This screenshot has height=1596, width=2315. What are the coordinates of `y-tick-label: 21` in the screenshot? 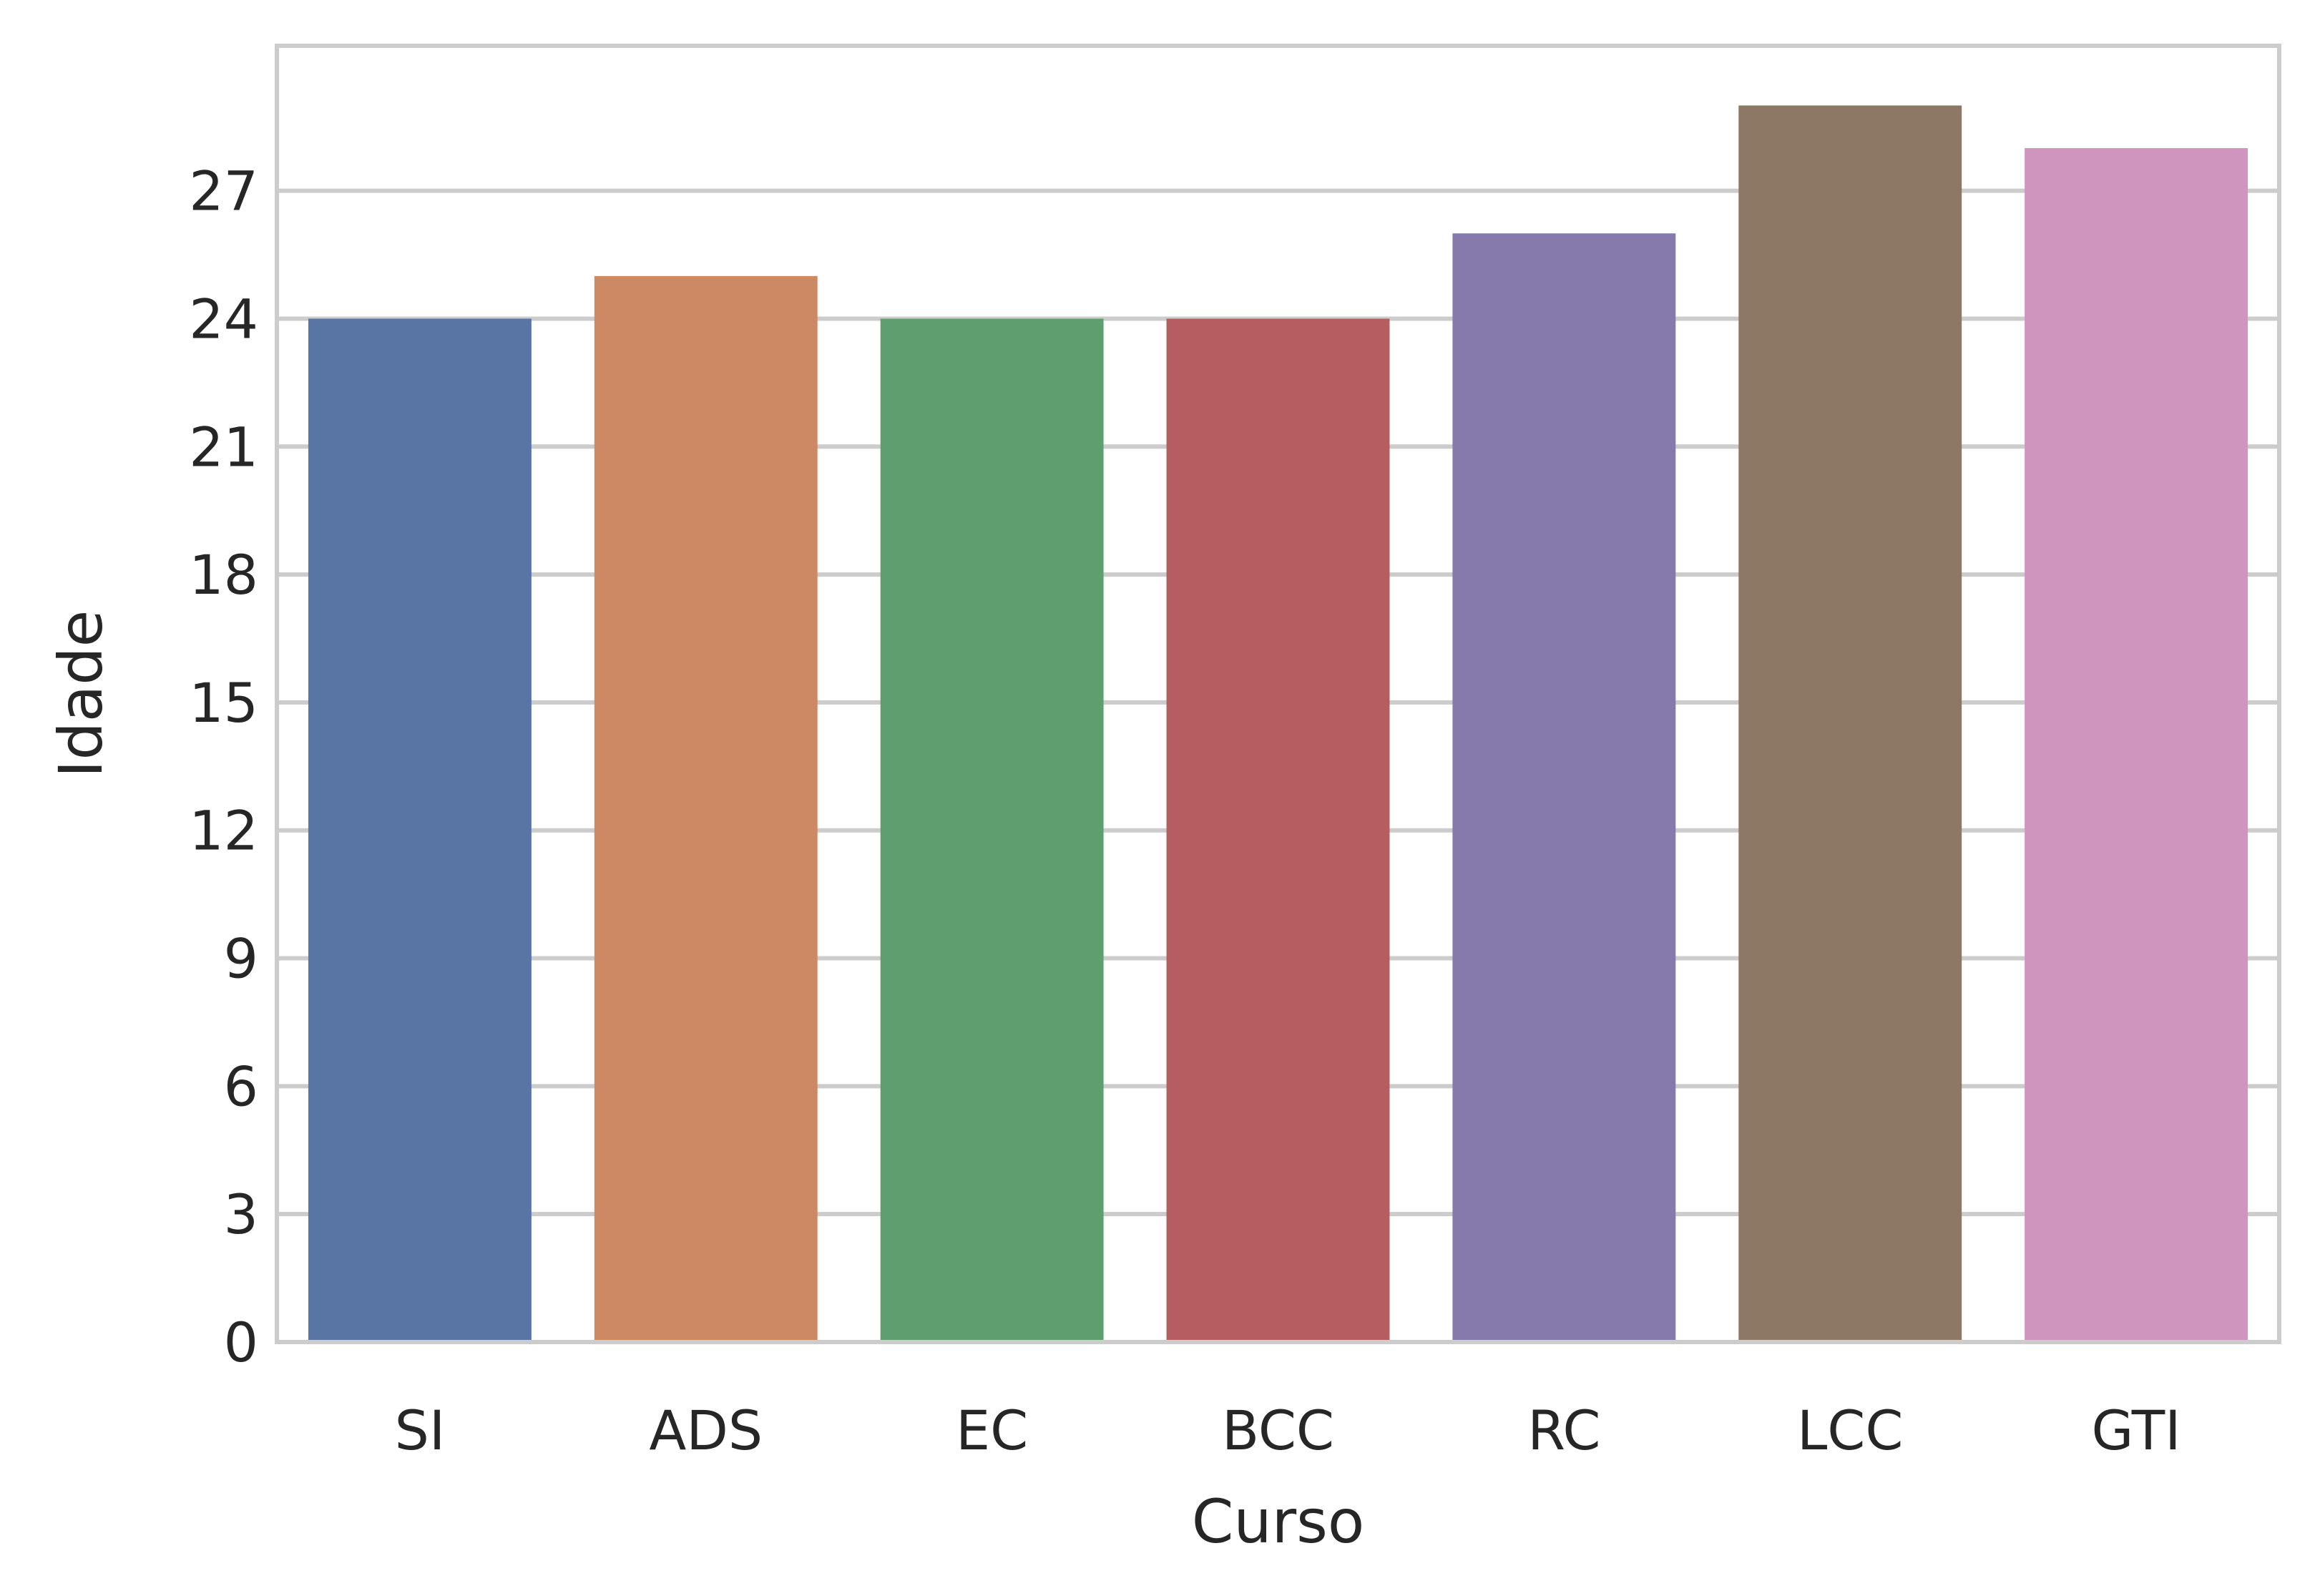 It's located at (223, 447).